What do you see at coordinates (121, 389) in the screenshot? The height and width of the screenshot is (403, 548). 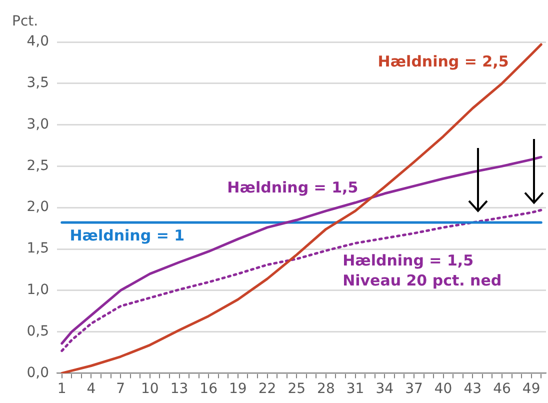 I see `x-tick-label: 7` at bounding box center [121, 389].